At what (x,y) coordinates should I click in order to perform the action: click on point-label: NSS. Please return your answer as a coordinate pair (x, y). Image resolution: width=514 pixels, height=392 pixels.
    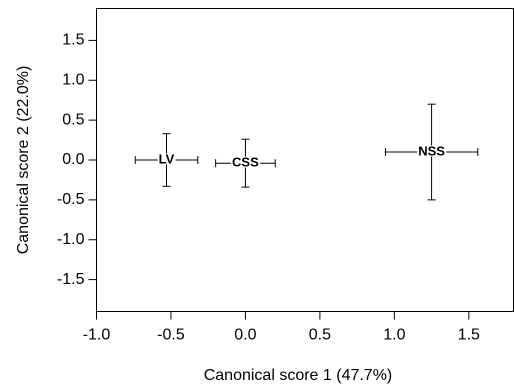
    Looking at the image, I should click on (431, 150).